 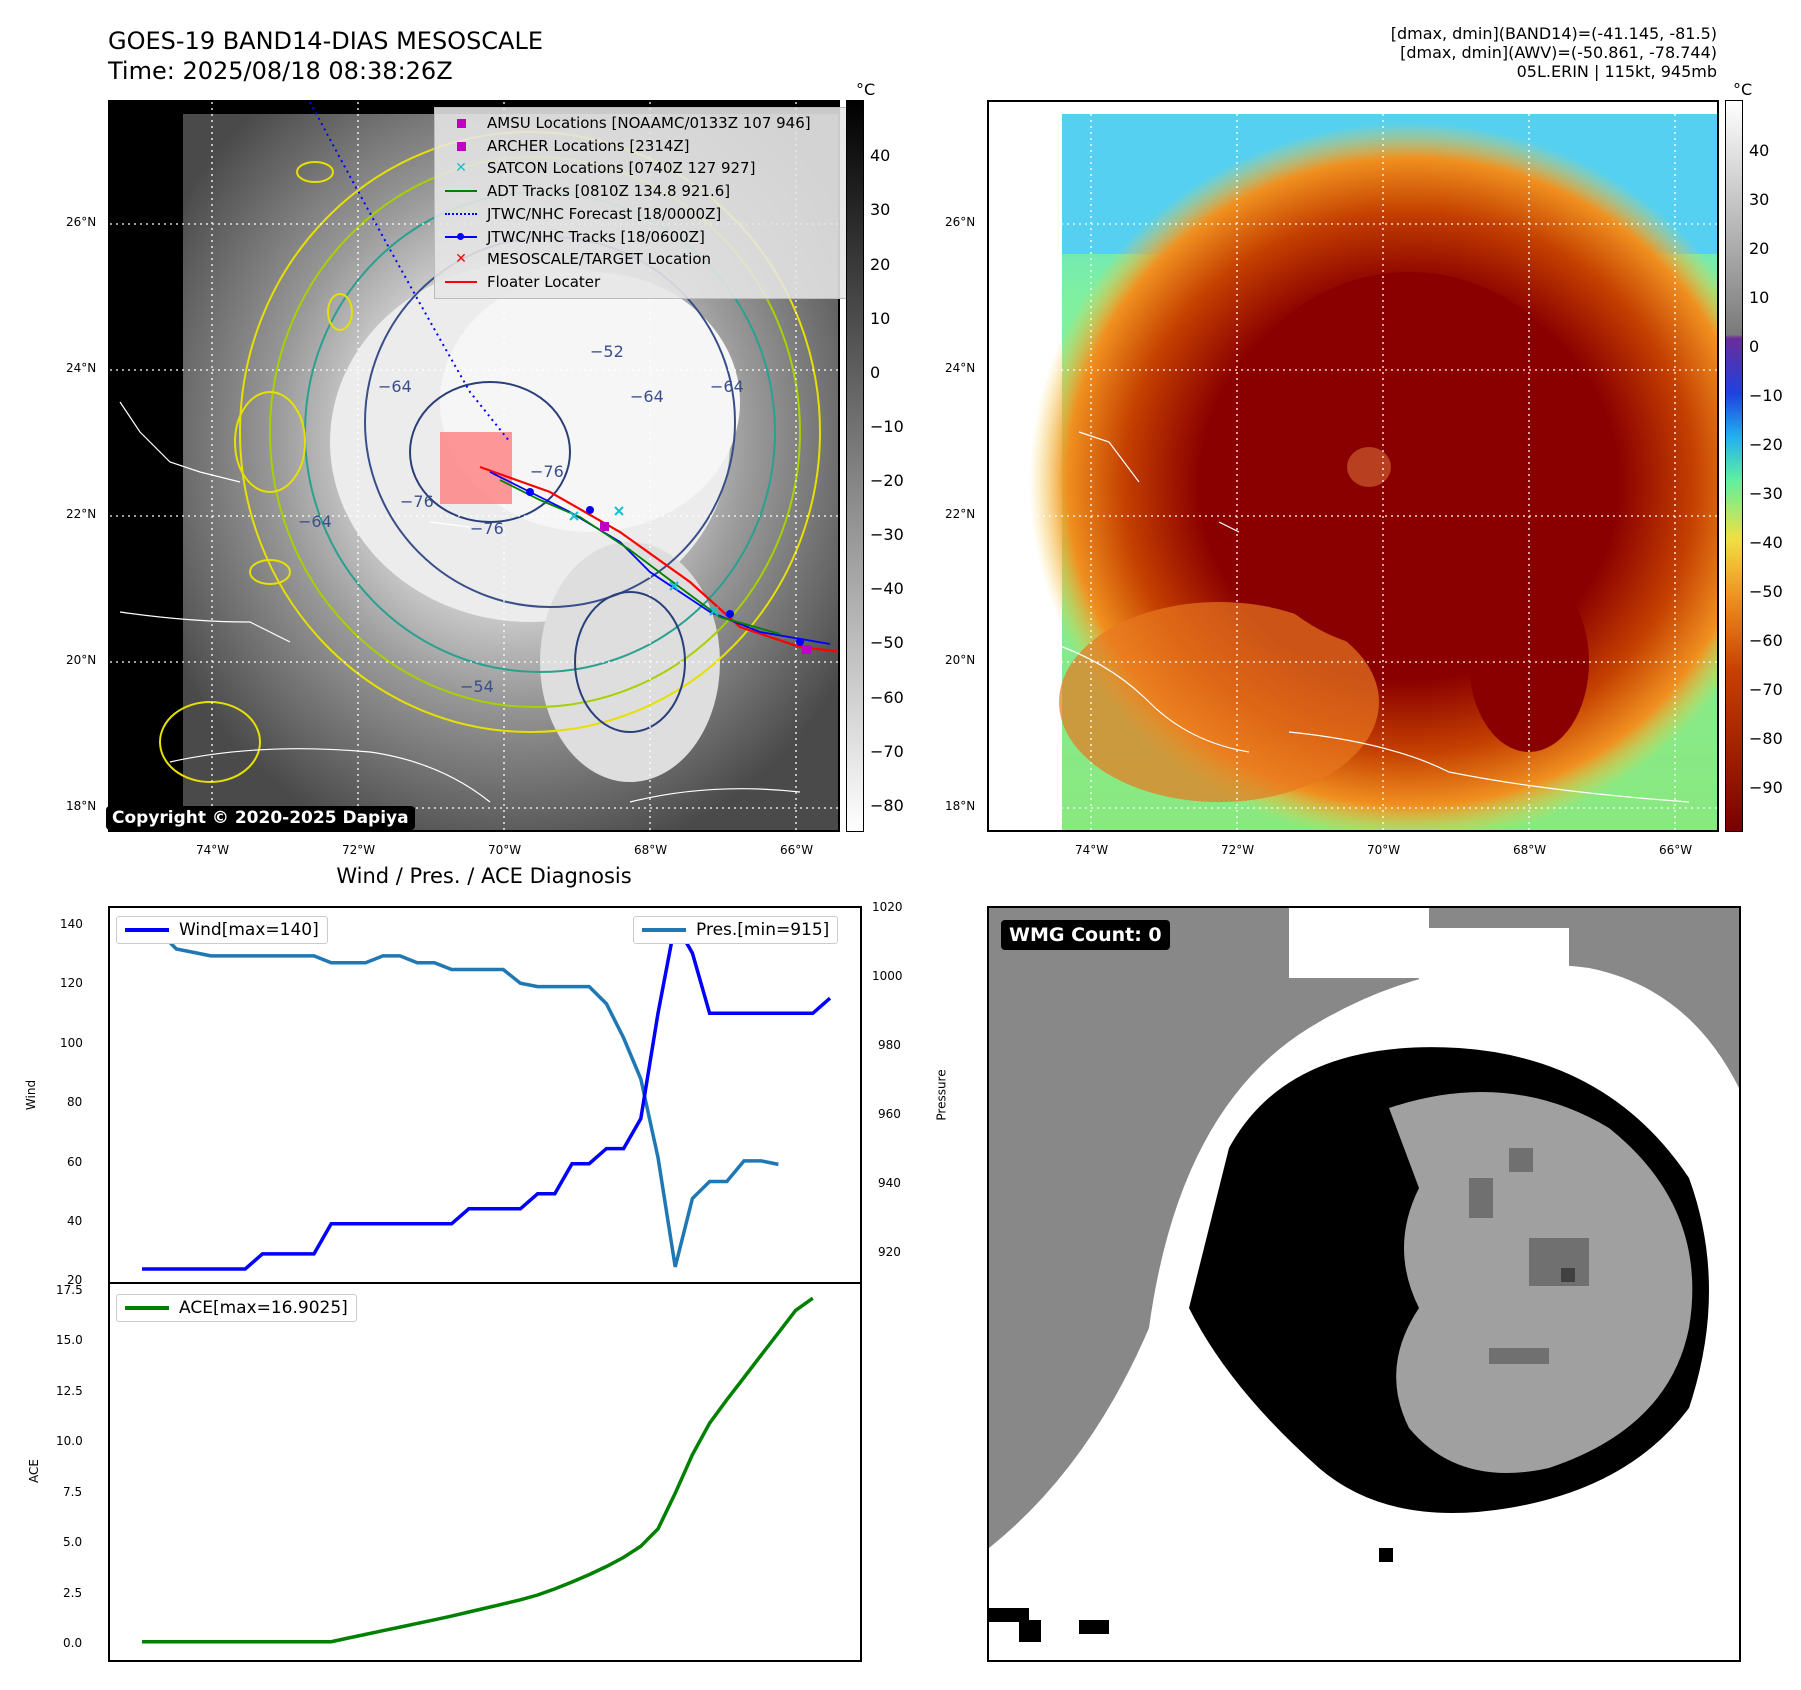 What do you see at coordinates (889, 1252) in the screenshot?
I see `pressure-tick: 920` at bounding box center [889, 1252].